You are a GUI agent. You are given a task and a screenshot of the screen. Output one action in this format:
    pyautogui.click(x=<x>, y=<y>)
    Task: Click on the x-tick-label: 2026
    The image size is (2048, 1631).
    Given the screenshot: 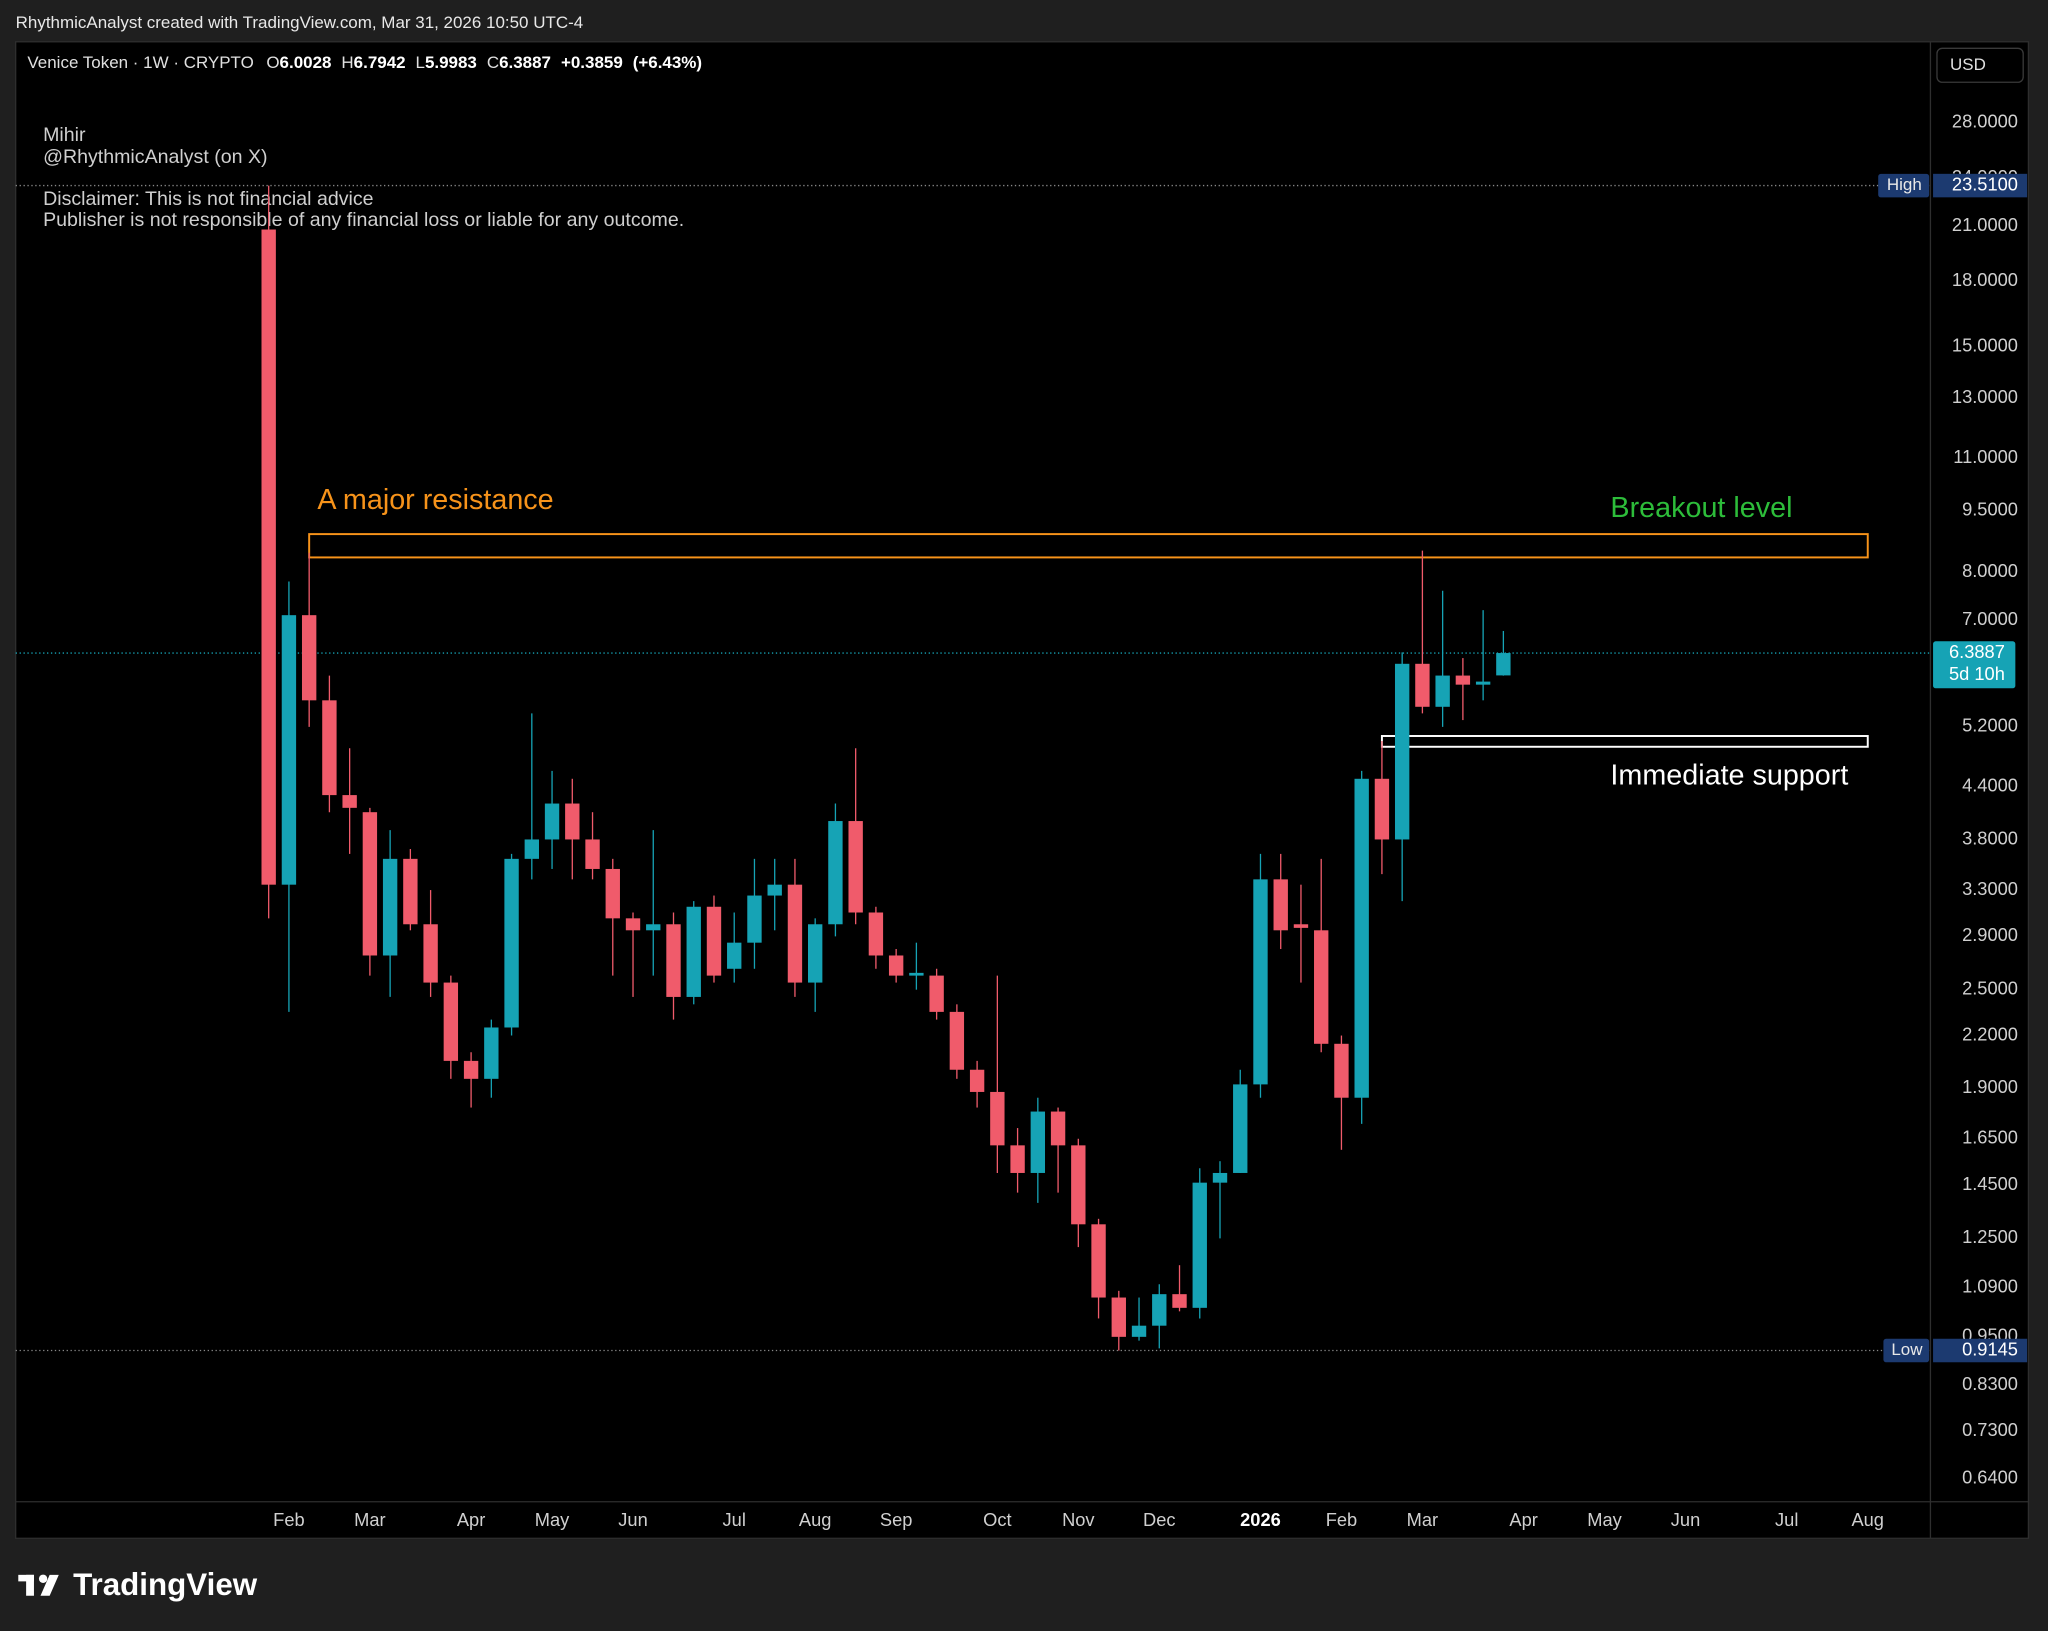 What is the action you would take?
    pyautogui.click(x=1260, y=1519)
    